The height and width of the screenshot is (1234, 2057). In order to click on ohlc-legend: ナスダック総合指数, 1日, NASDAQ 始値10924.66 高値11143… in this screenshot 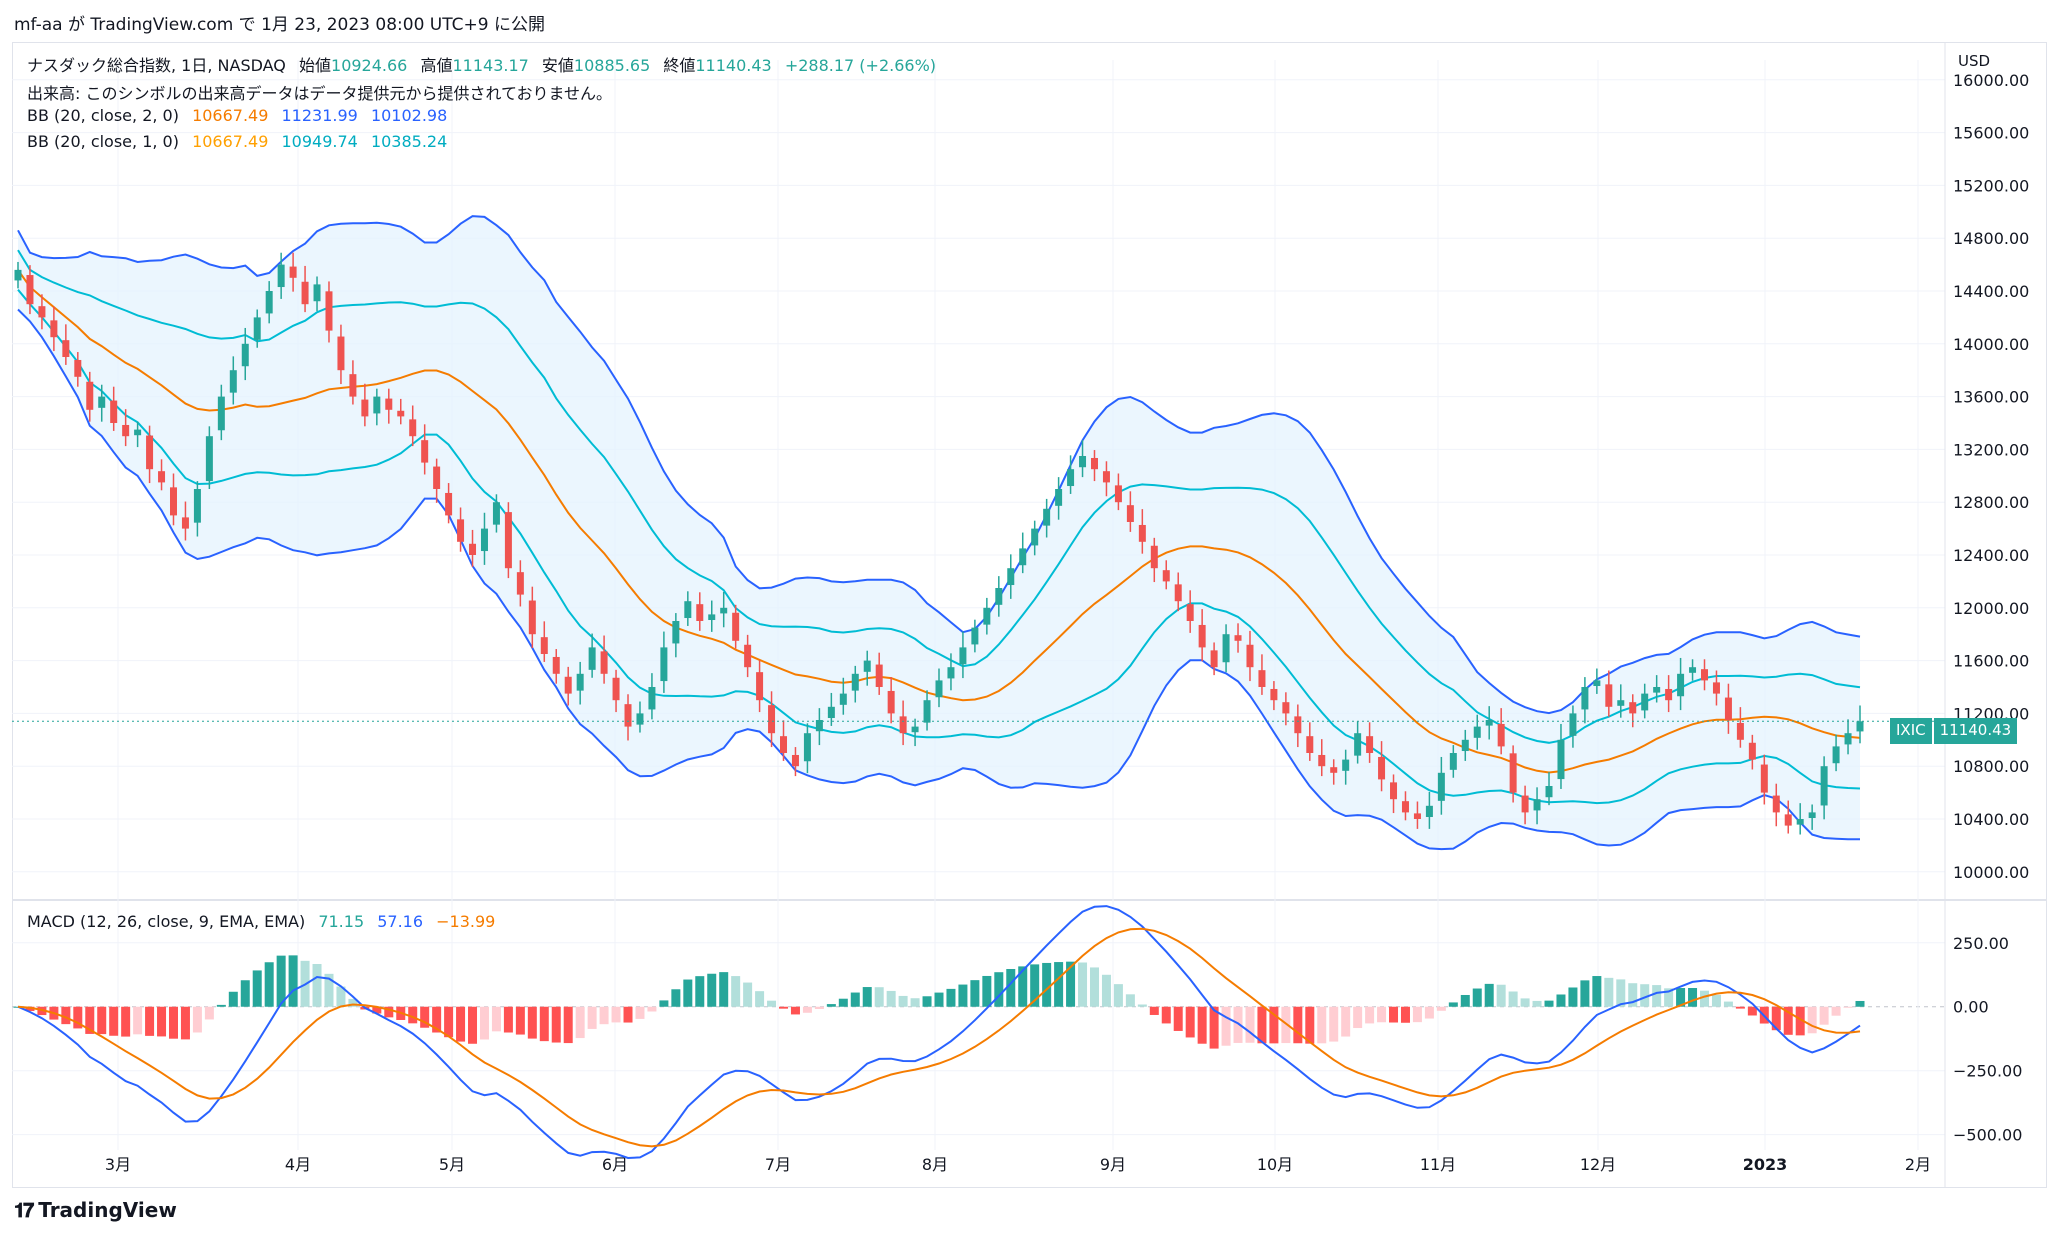, I will do `click(485, 64)`.